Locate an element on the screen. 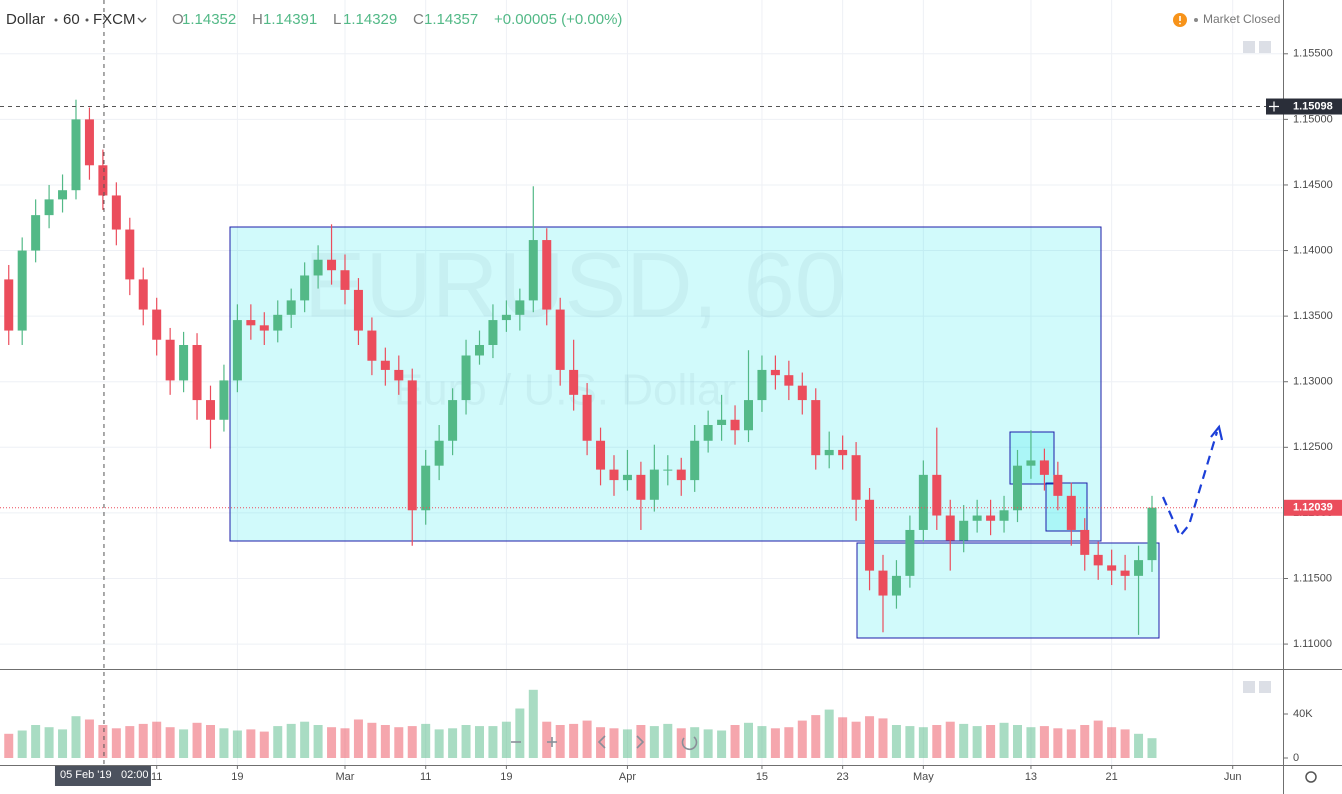  legend-value: 1.14357 is located at coordinates (451, 19).